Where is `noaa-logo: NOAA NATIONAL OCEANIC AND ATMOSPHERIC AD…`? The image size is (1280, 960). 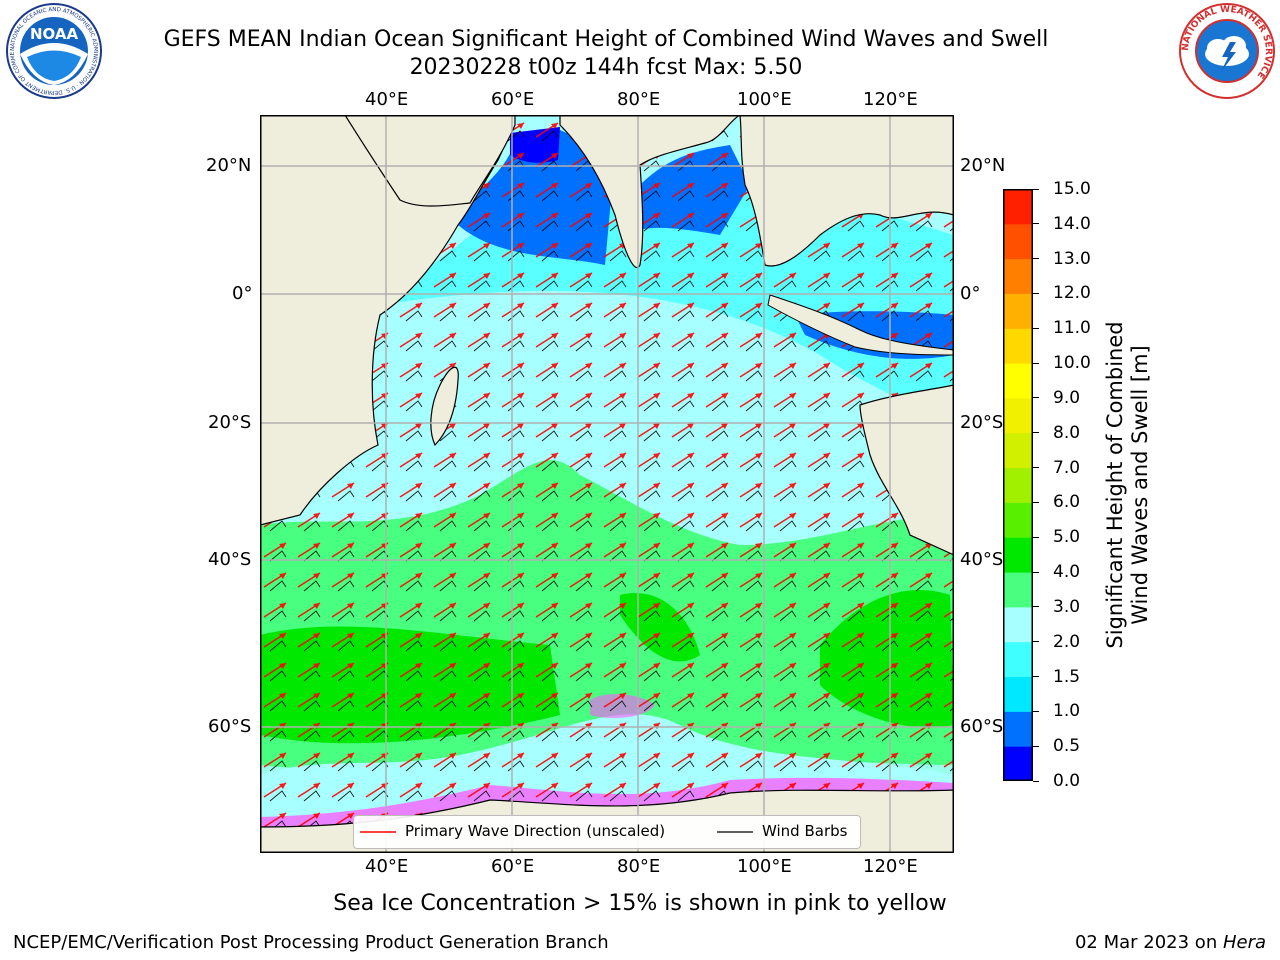 noaa-logo: NOAA NATIONAL OCEANIC AND ATMOSPHERIC AD… is located at coordinates (53, 50).